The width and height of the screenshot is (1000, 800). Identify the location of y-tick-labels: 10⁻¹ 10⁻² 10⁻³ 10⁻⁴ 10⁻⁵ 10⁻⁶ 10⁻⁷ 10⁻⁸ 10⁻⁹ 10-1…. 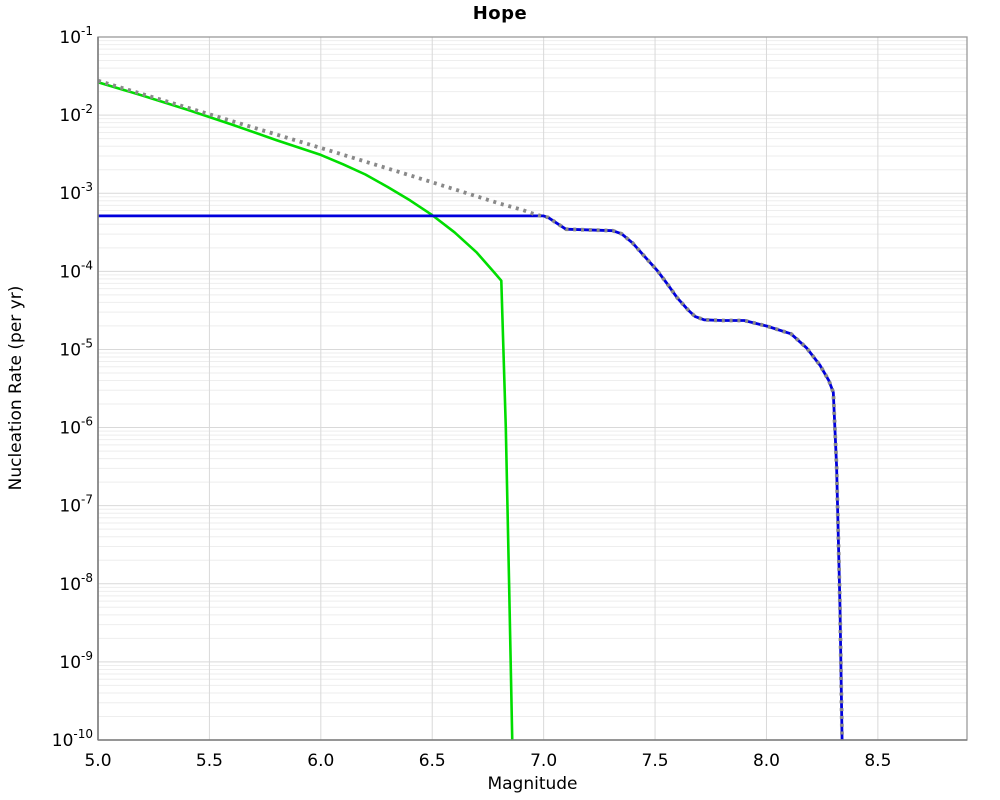
(72, 387).